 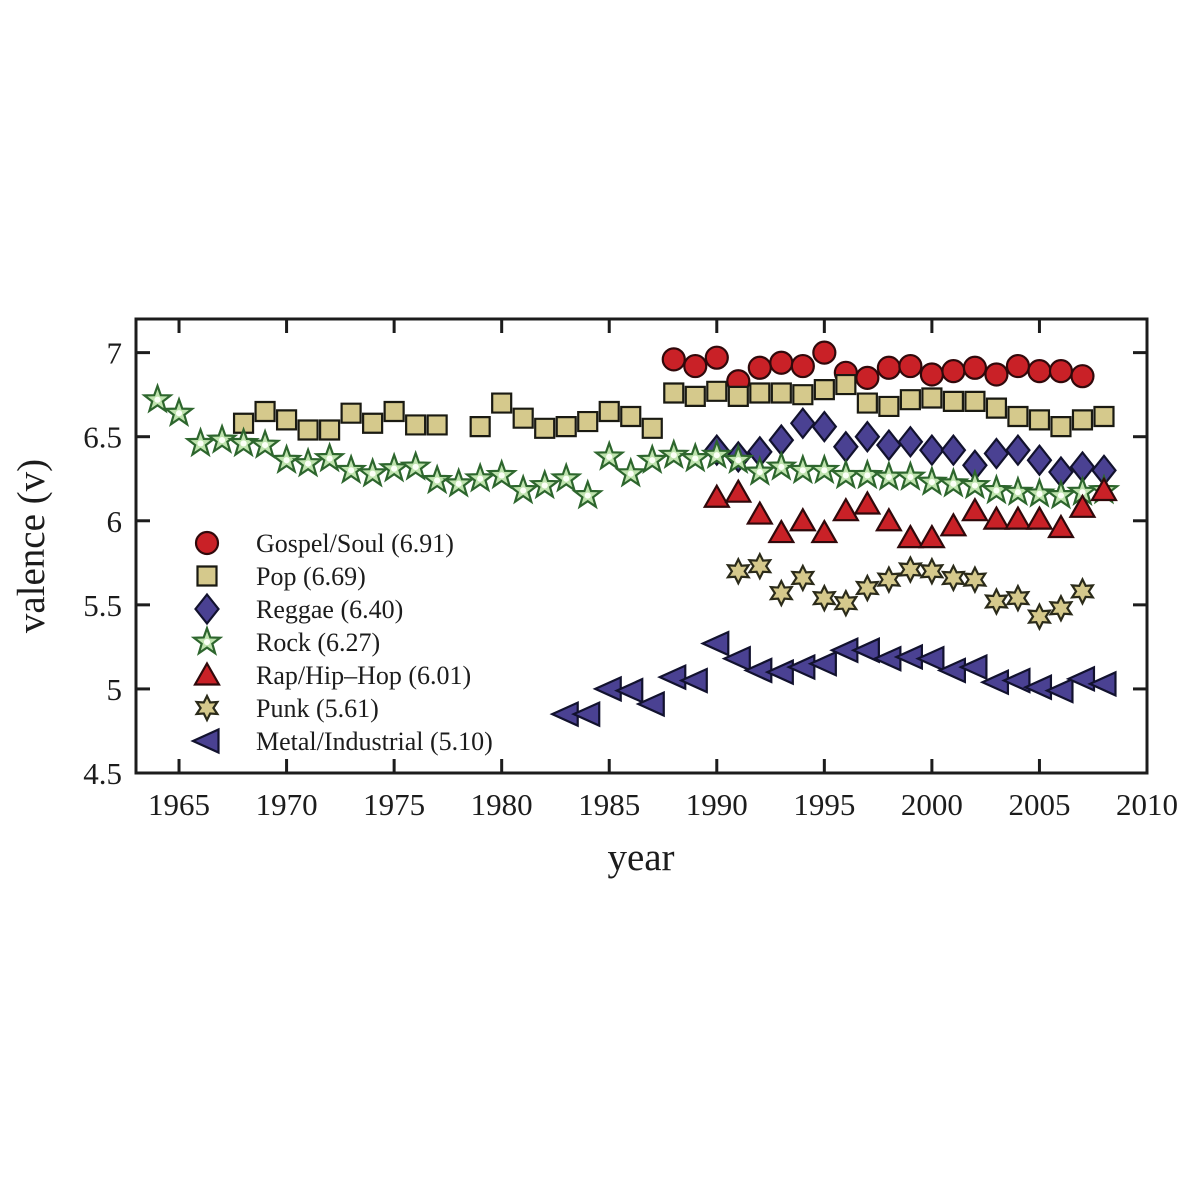 What do you see at coordinates (673, 407) in the screenshot?
I see `pop-series` at bounding box center [673, 407].